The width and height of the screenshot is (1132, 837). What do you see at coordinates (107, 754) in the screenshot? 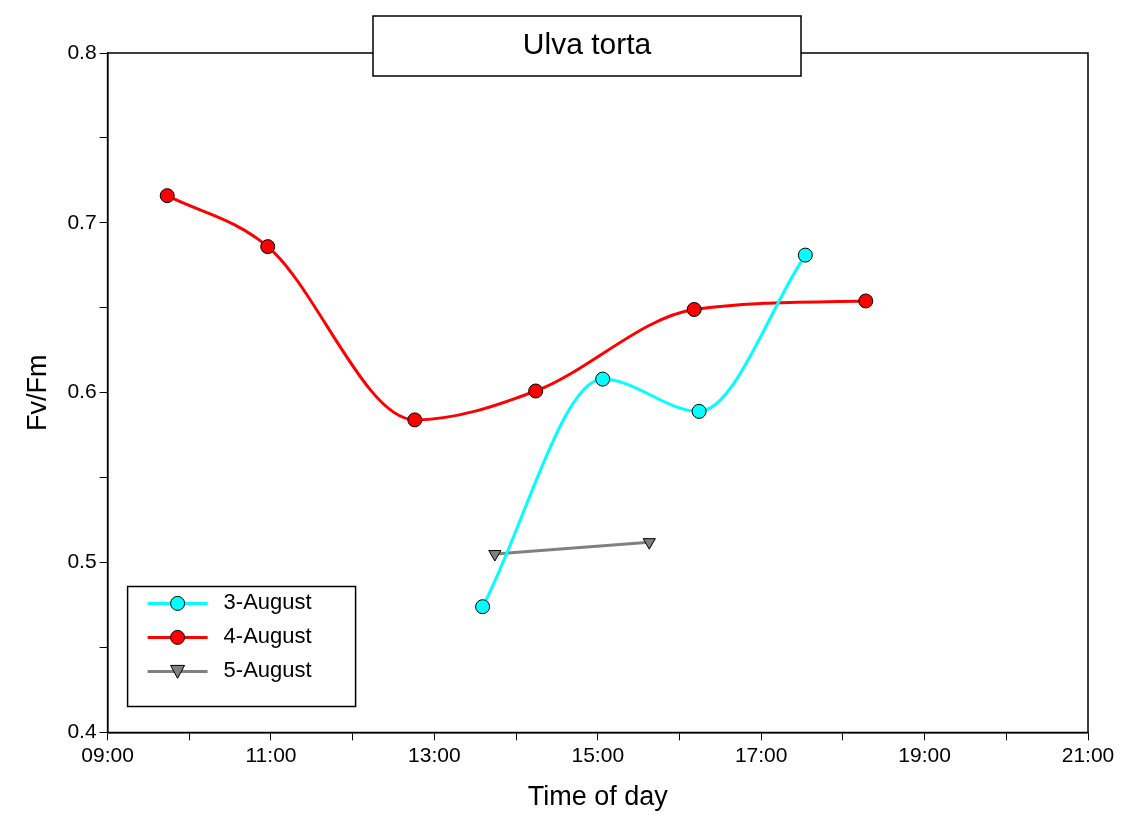
I see `x-tick-label: 09:00` at bounding box center [107, 754].